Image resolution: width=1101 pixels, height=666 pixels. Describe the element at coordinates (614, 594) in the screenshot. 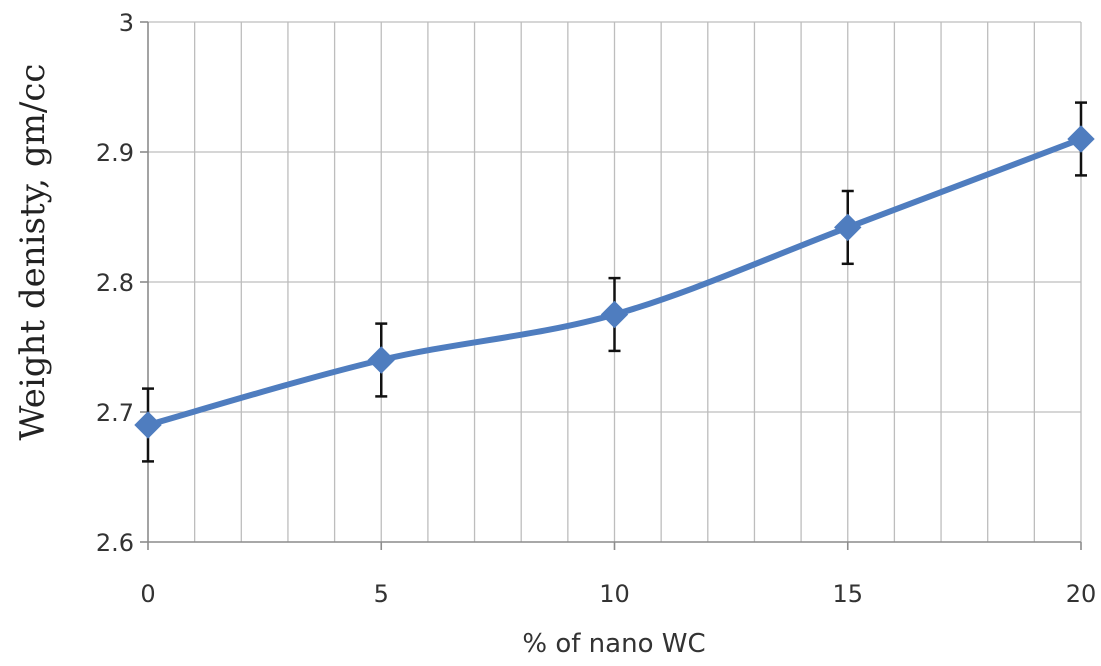

I see `x-tick-label: 10` at that location.